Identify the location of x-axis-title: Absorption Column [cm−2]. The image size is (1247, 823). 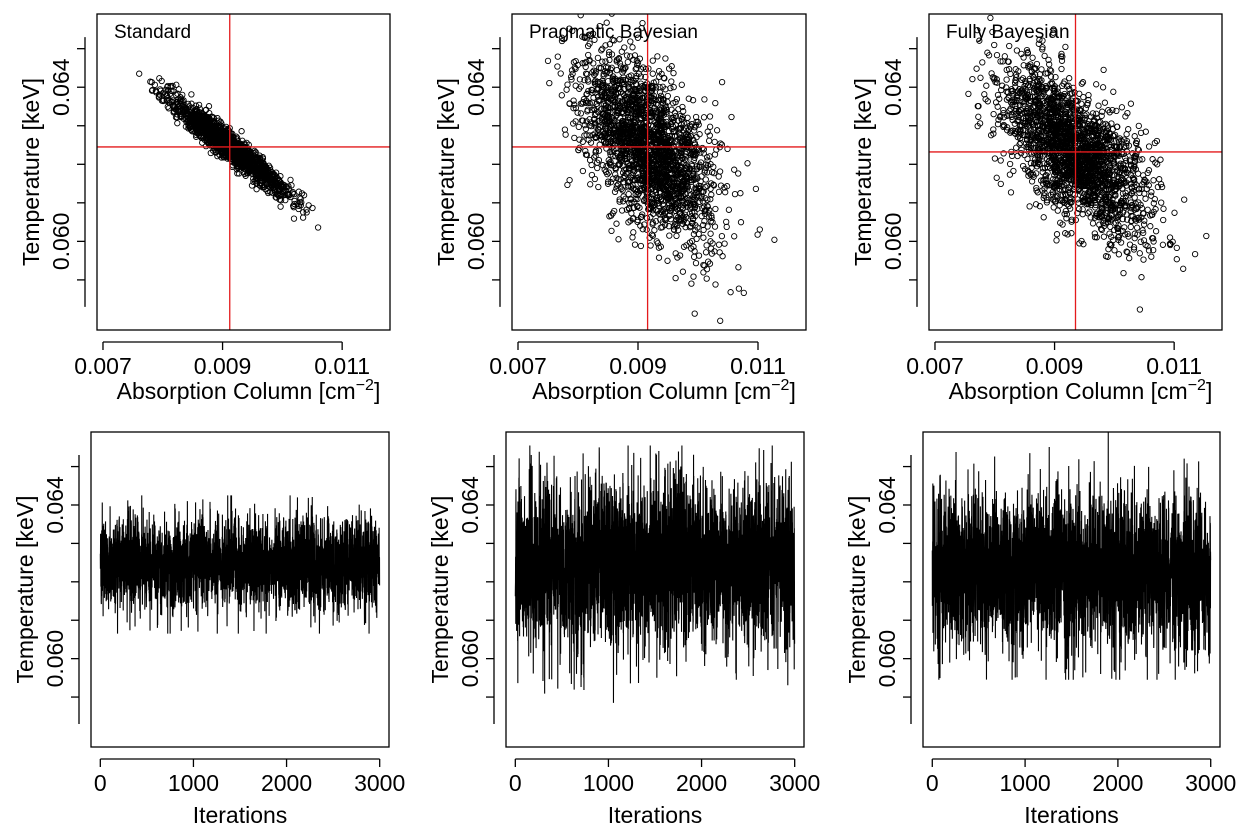
(249, 390).